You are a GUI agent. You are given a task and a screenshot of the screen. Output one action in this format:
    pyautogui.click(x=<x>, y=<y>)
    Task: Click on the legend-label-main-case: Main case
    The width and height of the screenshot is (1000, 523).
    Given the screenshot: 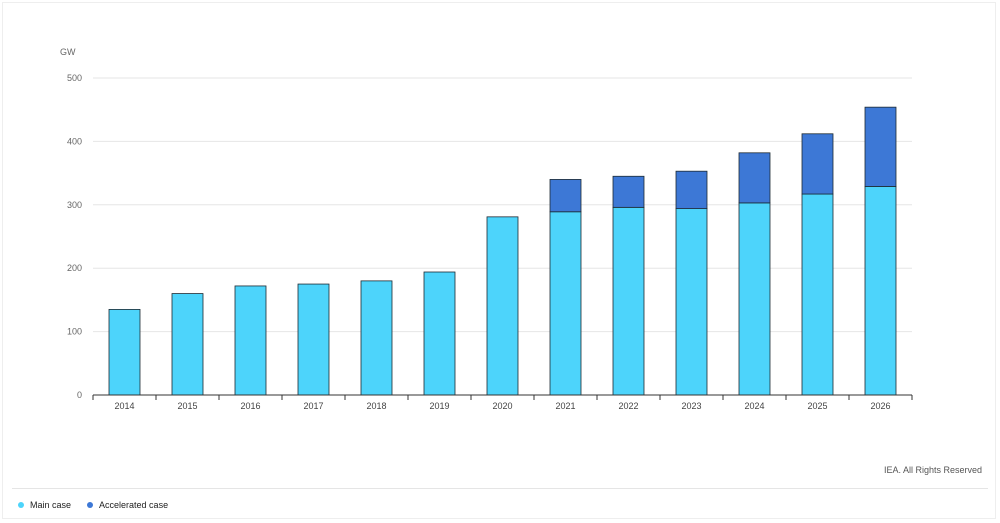 What is the action you would take?
    pyautogui.click(x=51, y=505)
    